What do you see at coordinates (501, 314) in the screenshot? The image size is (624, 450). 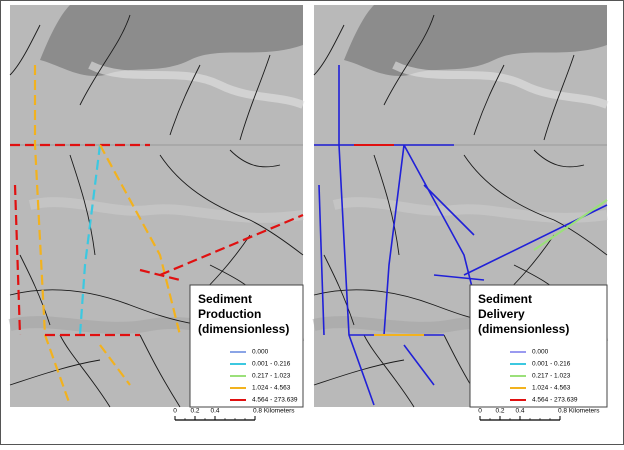 I see `legend-title: Delivery` at bounding box center [501, 314].